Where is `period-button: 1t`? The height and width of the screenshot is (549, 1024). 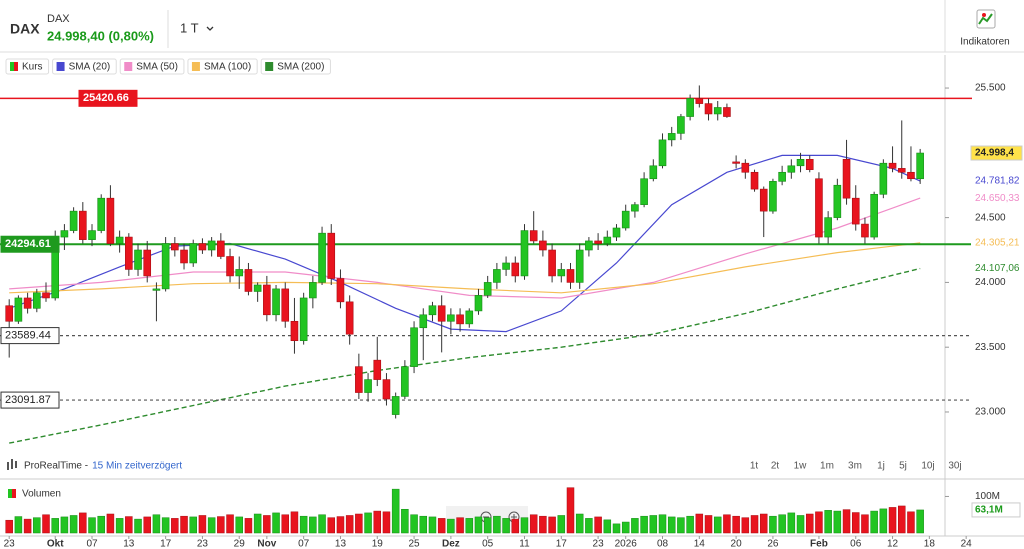
period-button: 1t is located at coordinates (754, 466).